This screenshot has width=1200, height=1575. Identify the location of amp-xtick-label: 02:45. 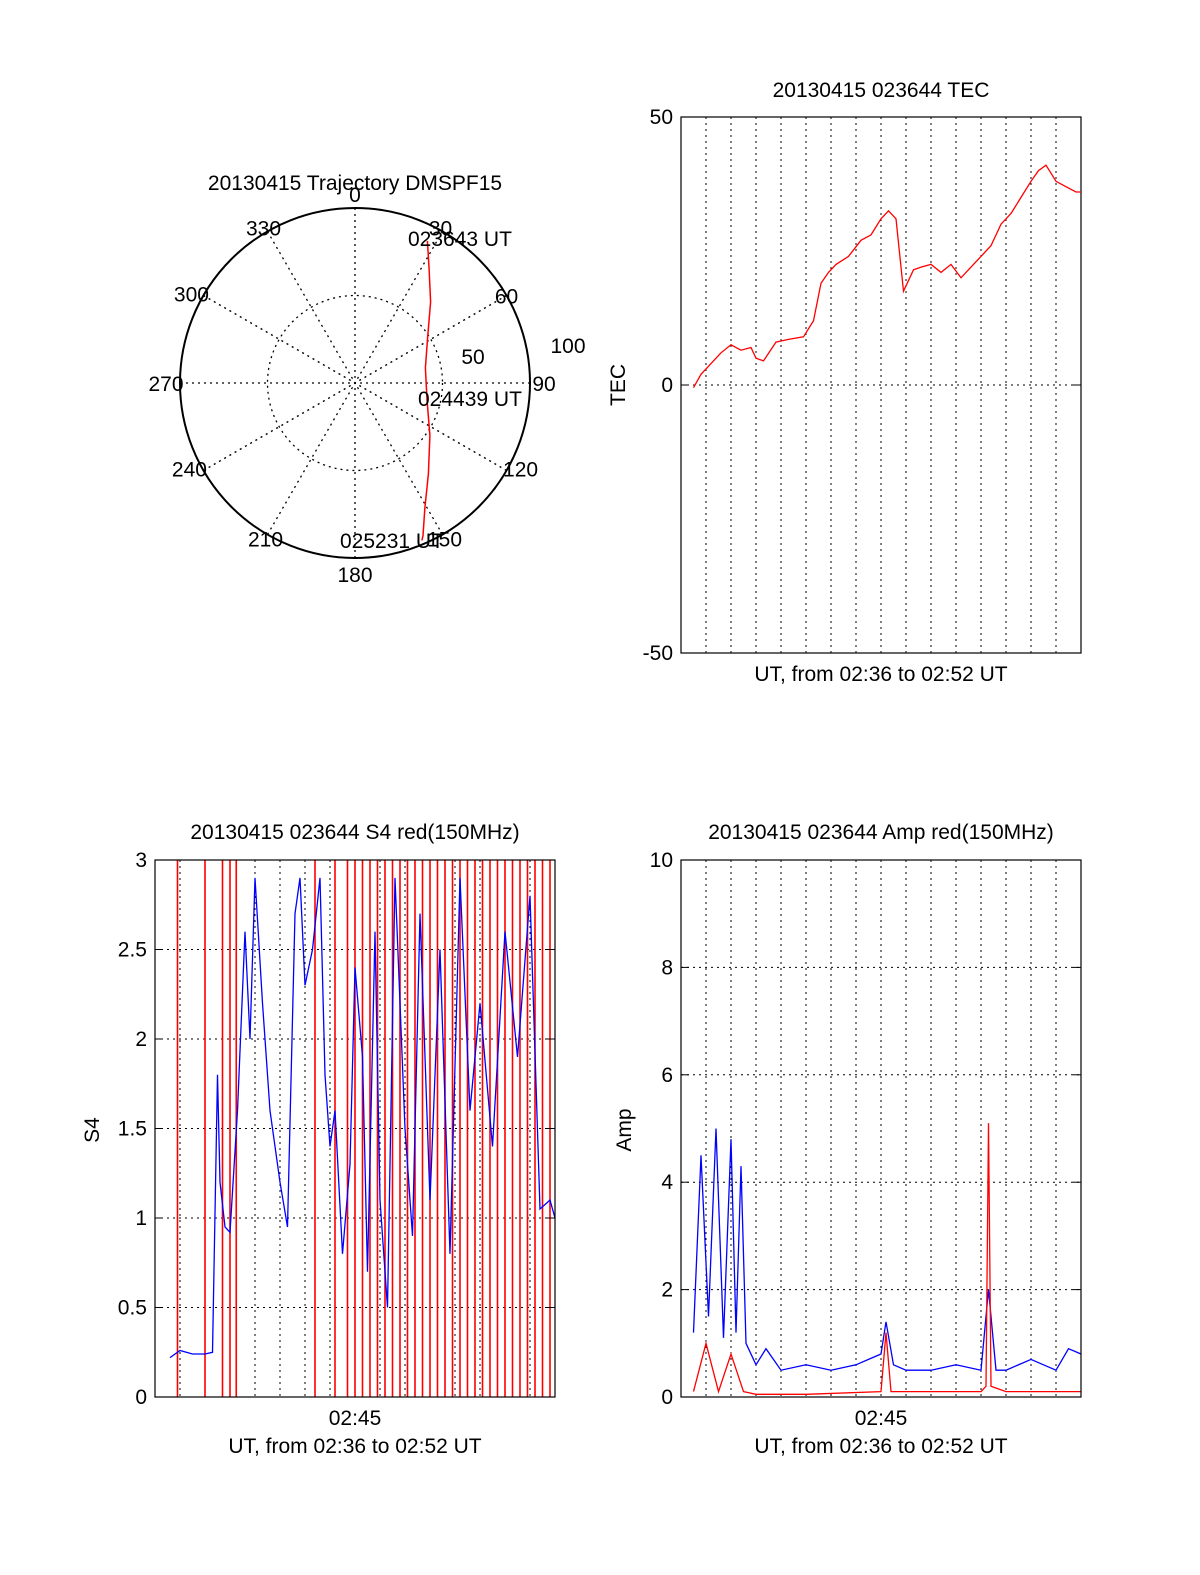
(881, 1418).